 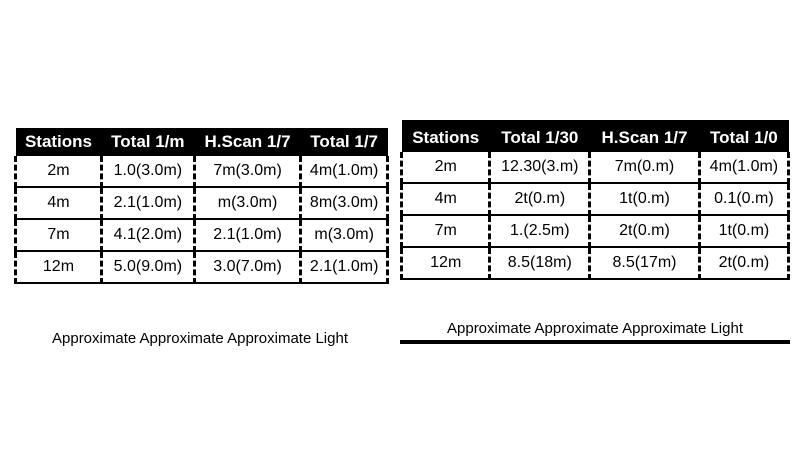 I want to click on table-cell: 1.0(3.0m), so click(x=147, y=172).